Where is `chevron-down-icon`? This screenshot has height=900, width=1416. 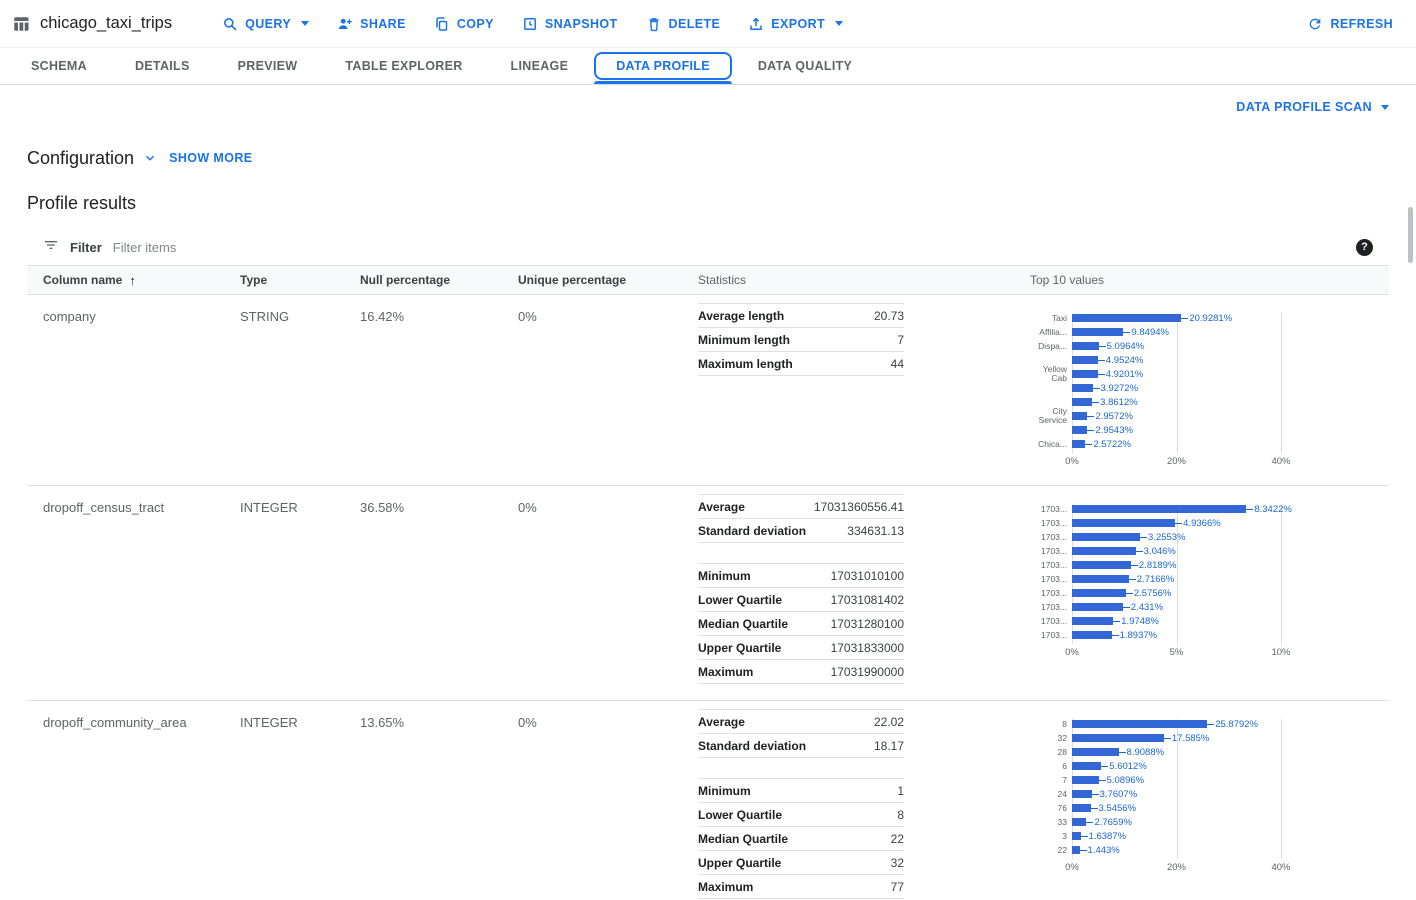 chevron-down-icon is located at coordinates (150, 158).